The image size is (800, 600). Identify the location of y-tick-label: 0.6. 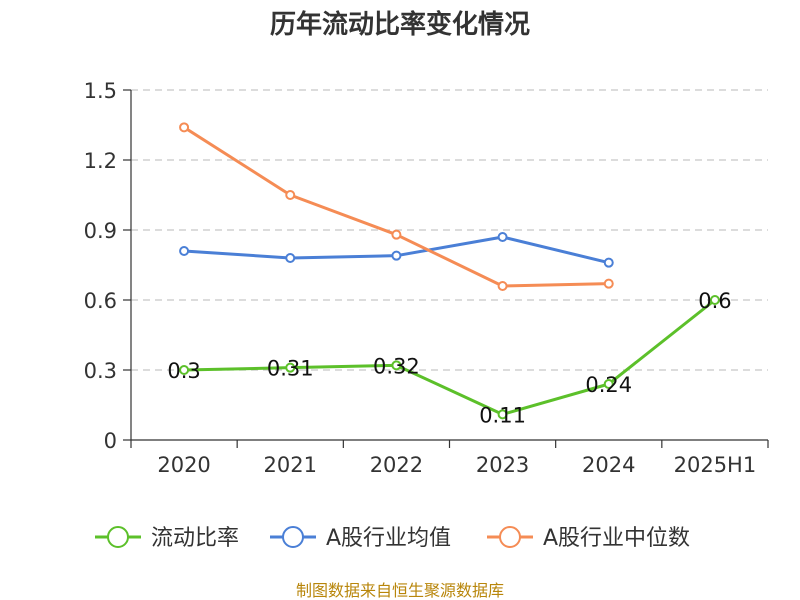
(100, 301).